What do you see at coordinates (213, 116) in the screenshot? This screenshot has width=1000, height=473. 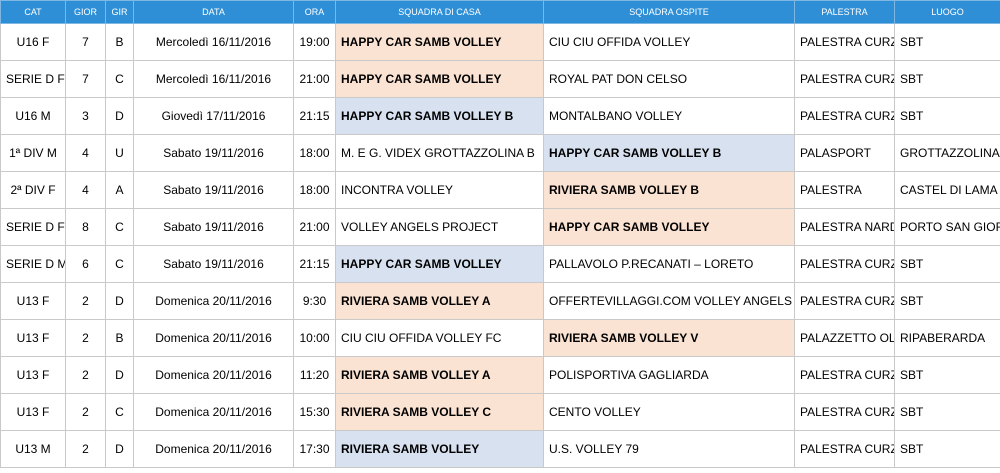 I see `cell-data: Giovedì 17/11/2016` at bounding box center [213, 116].